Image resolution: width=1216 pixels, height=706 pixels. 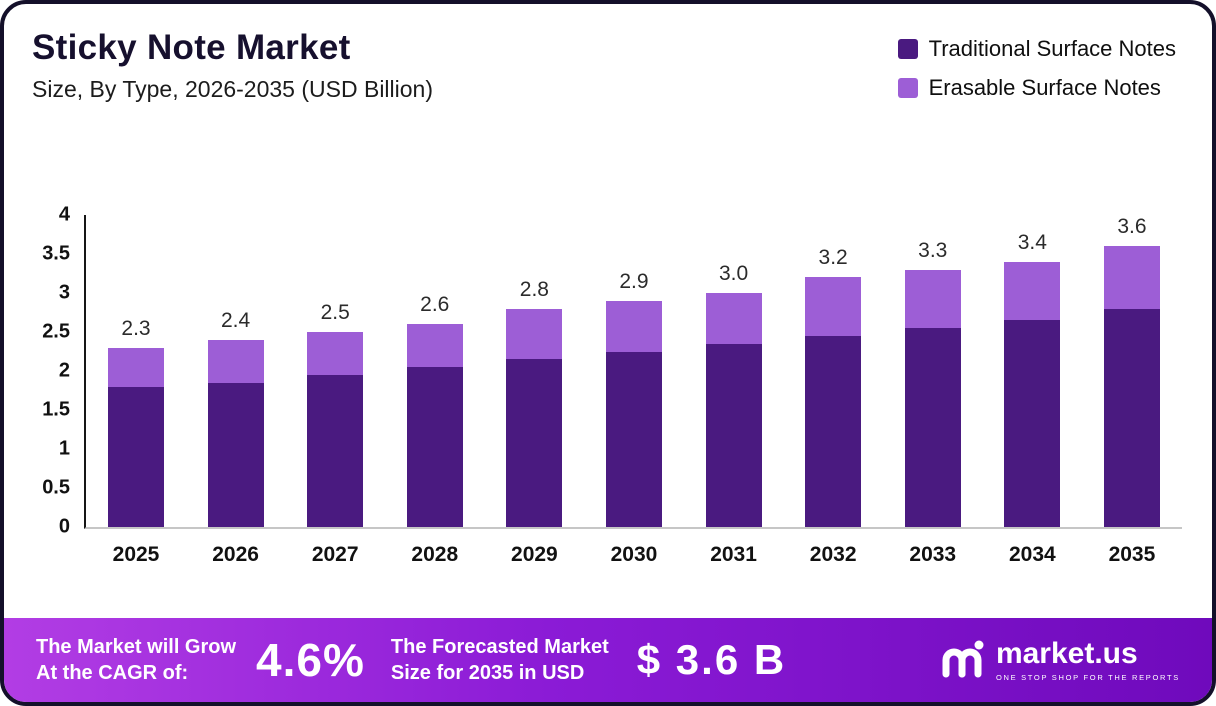 What do you see at coordinates (112, 673) in the screenshot?
I see `cagr-label-line2: At the CAGR of:` at bounding box center [112, 673].